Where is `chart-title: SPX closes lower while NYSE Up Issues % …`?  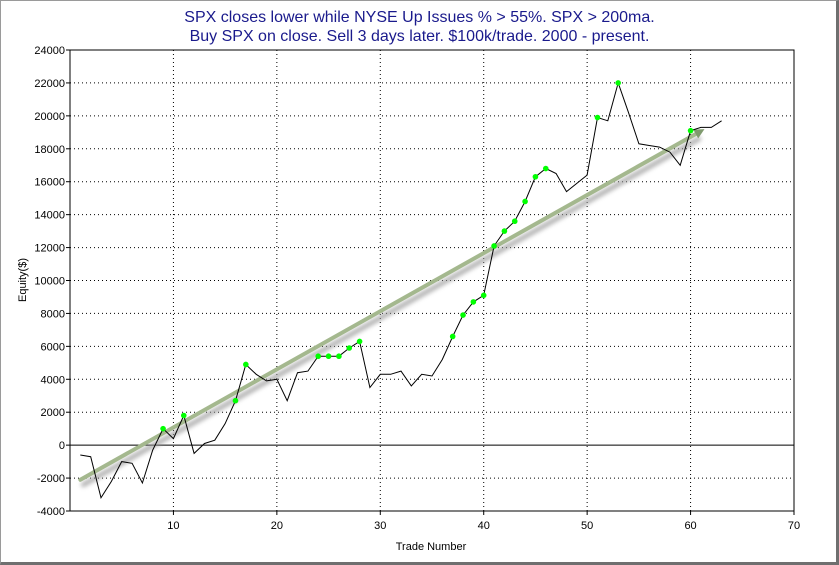 chart-title: SPX closes lower while NYSE Up Issues % … is located at coordinates (419, 27).